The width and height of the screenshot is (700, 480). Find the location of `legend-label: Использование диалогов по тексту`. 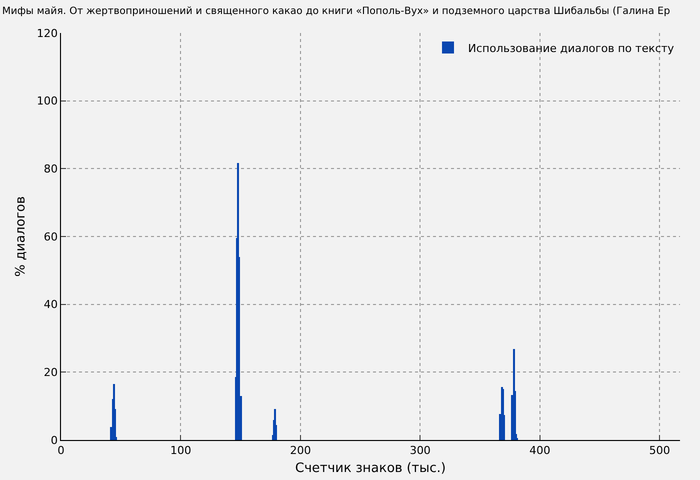

legend-label: Использование диалогов по тексту is located at coordinates (571, 48).